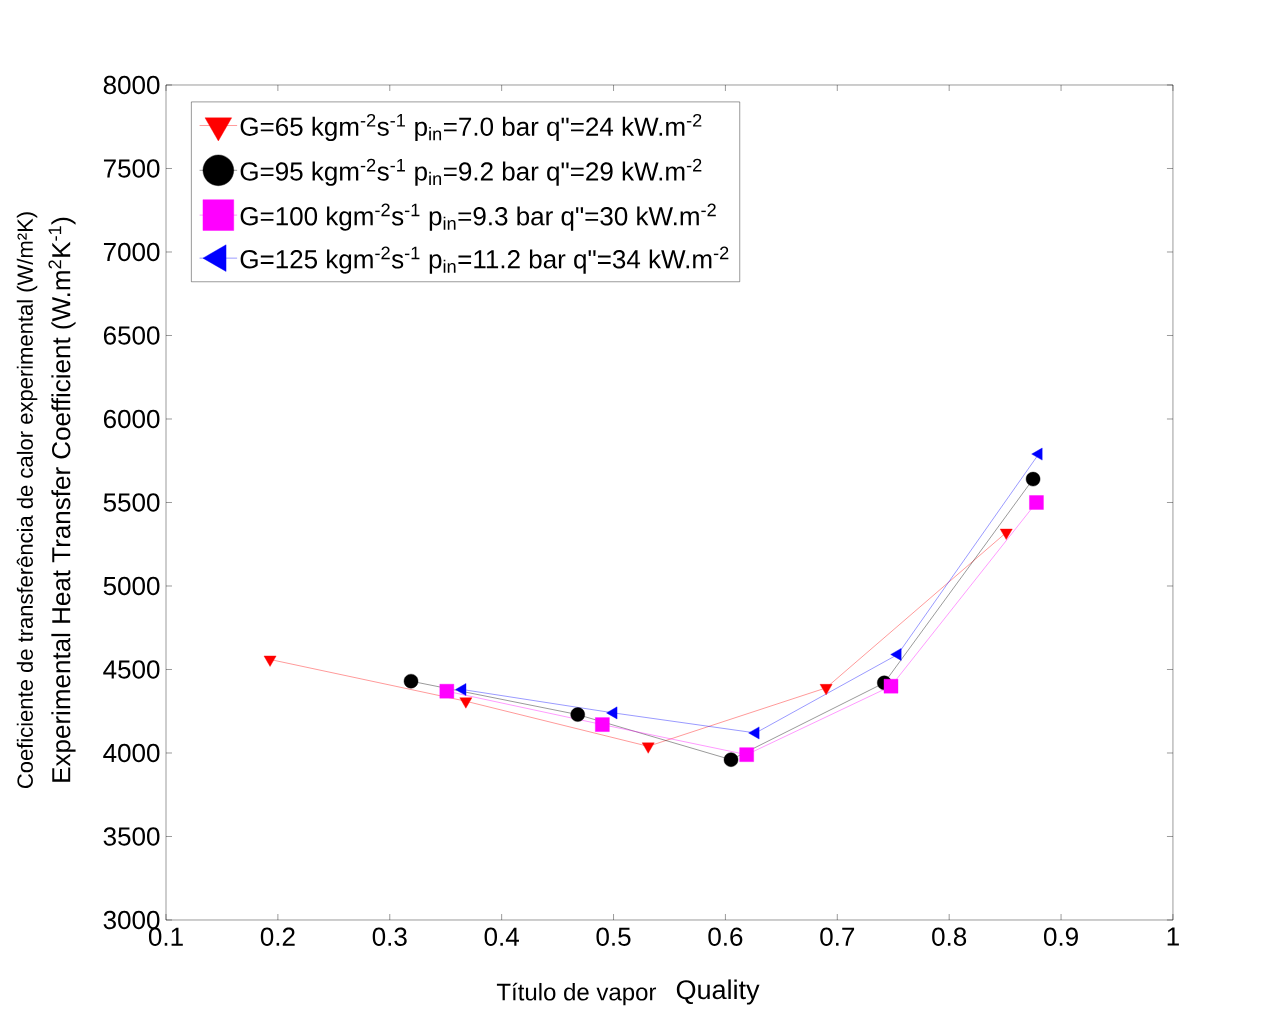 This screenshot has height=1028, width=1279. Describe the element at coordinates (949, 936) in the screenshot. I see `x-tick-label: 0.8` at that location.